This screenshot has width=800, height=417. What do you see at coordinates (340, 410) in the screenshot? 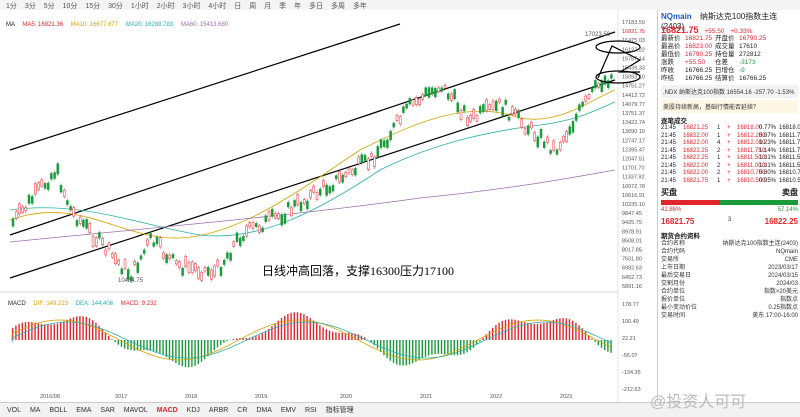
I see `tab-indicator-manage: 指标管理` at bounding box center [340, 410].